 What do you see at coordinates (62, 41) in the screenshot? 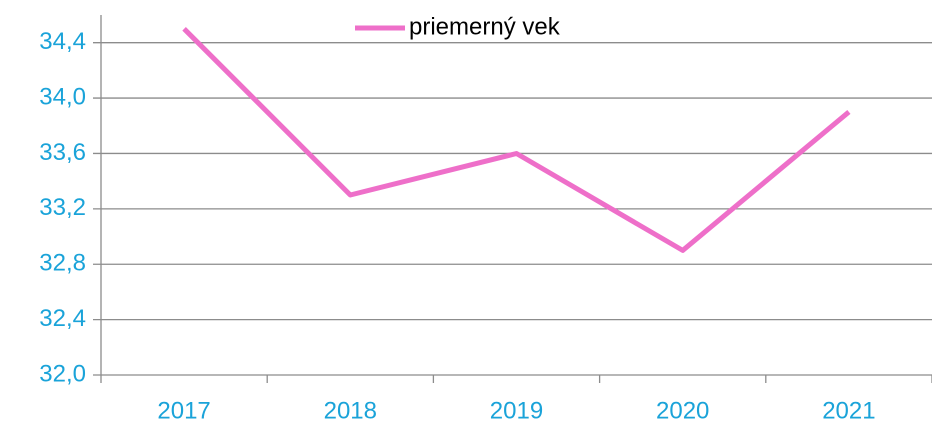
I see `y-tick-label: 34,4` at bounding box center [62, 41].